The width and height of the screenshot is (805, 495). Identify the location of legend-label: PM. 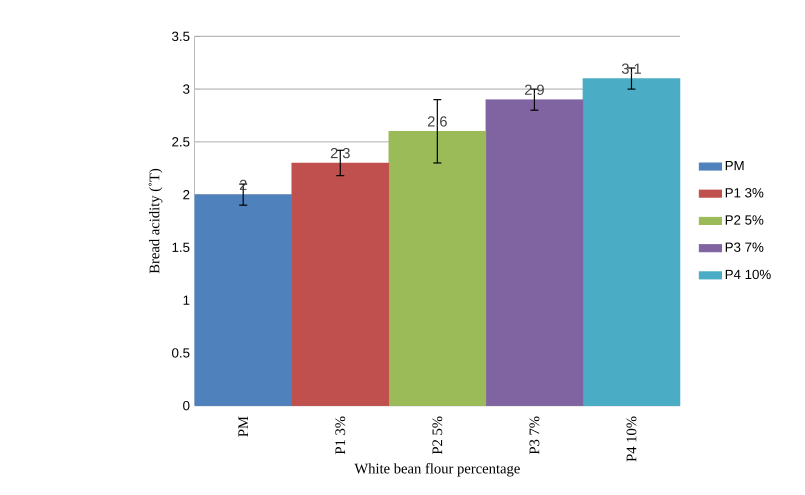
(735, 165).